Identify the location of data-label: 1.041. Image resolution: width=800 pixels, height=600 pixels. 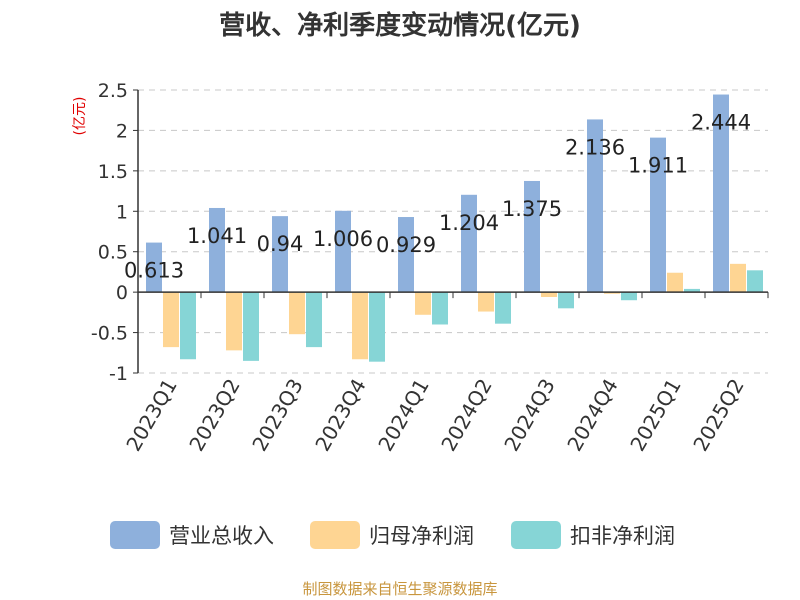
(217, 236).